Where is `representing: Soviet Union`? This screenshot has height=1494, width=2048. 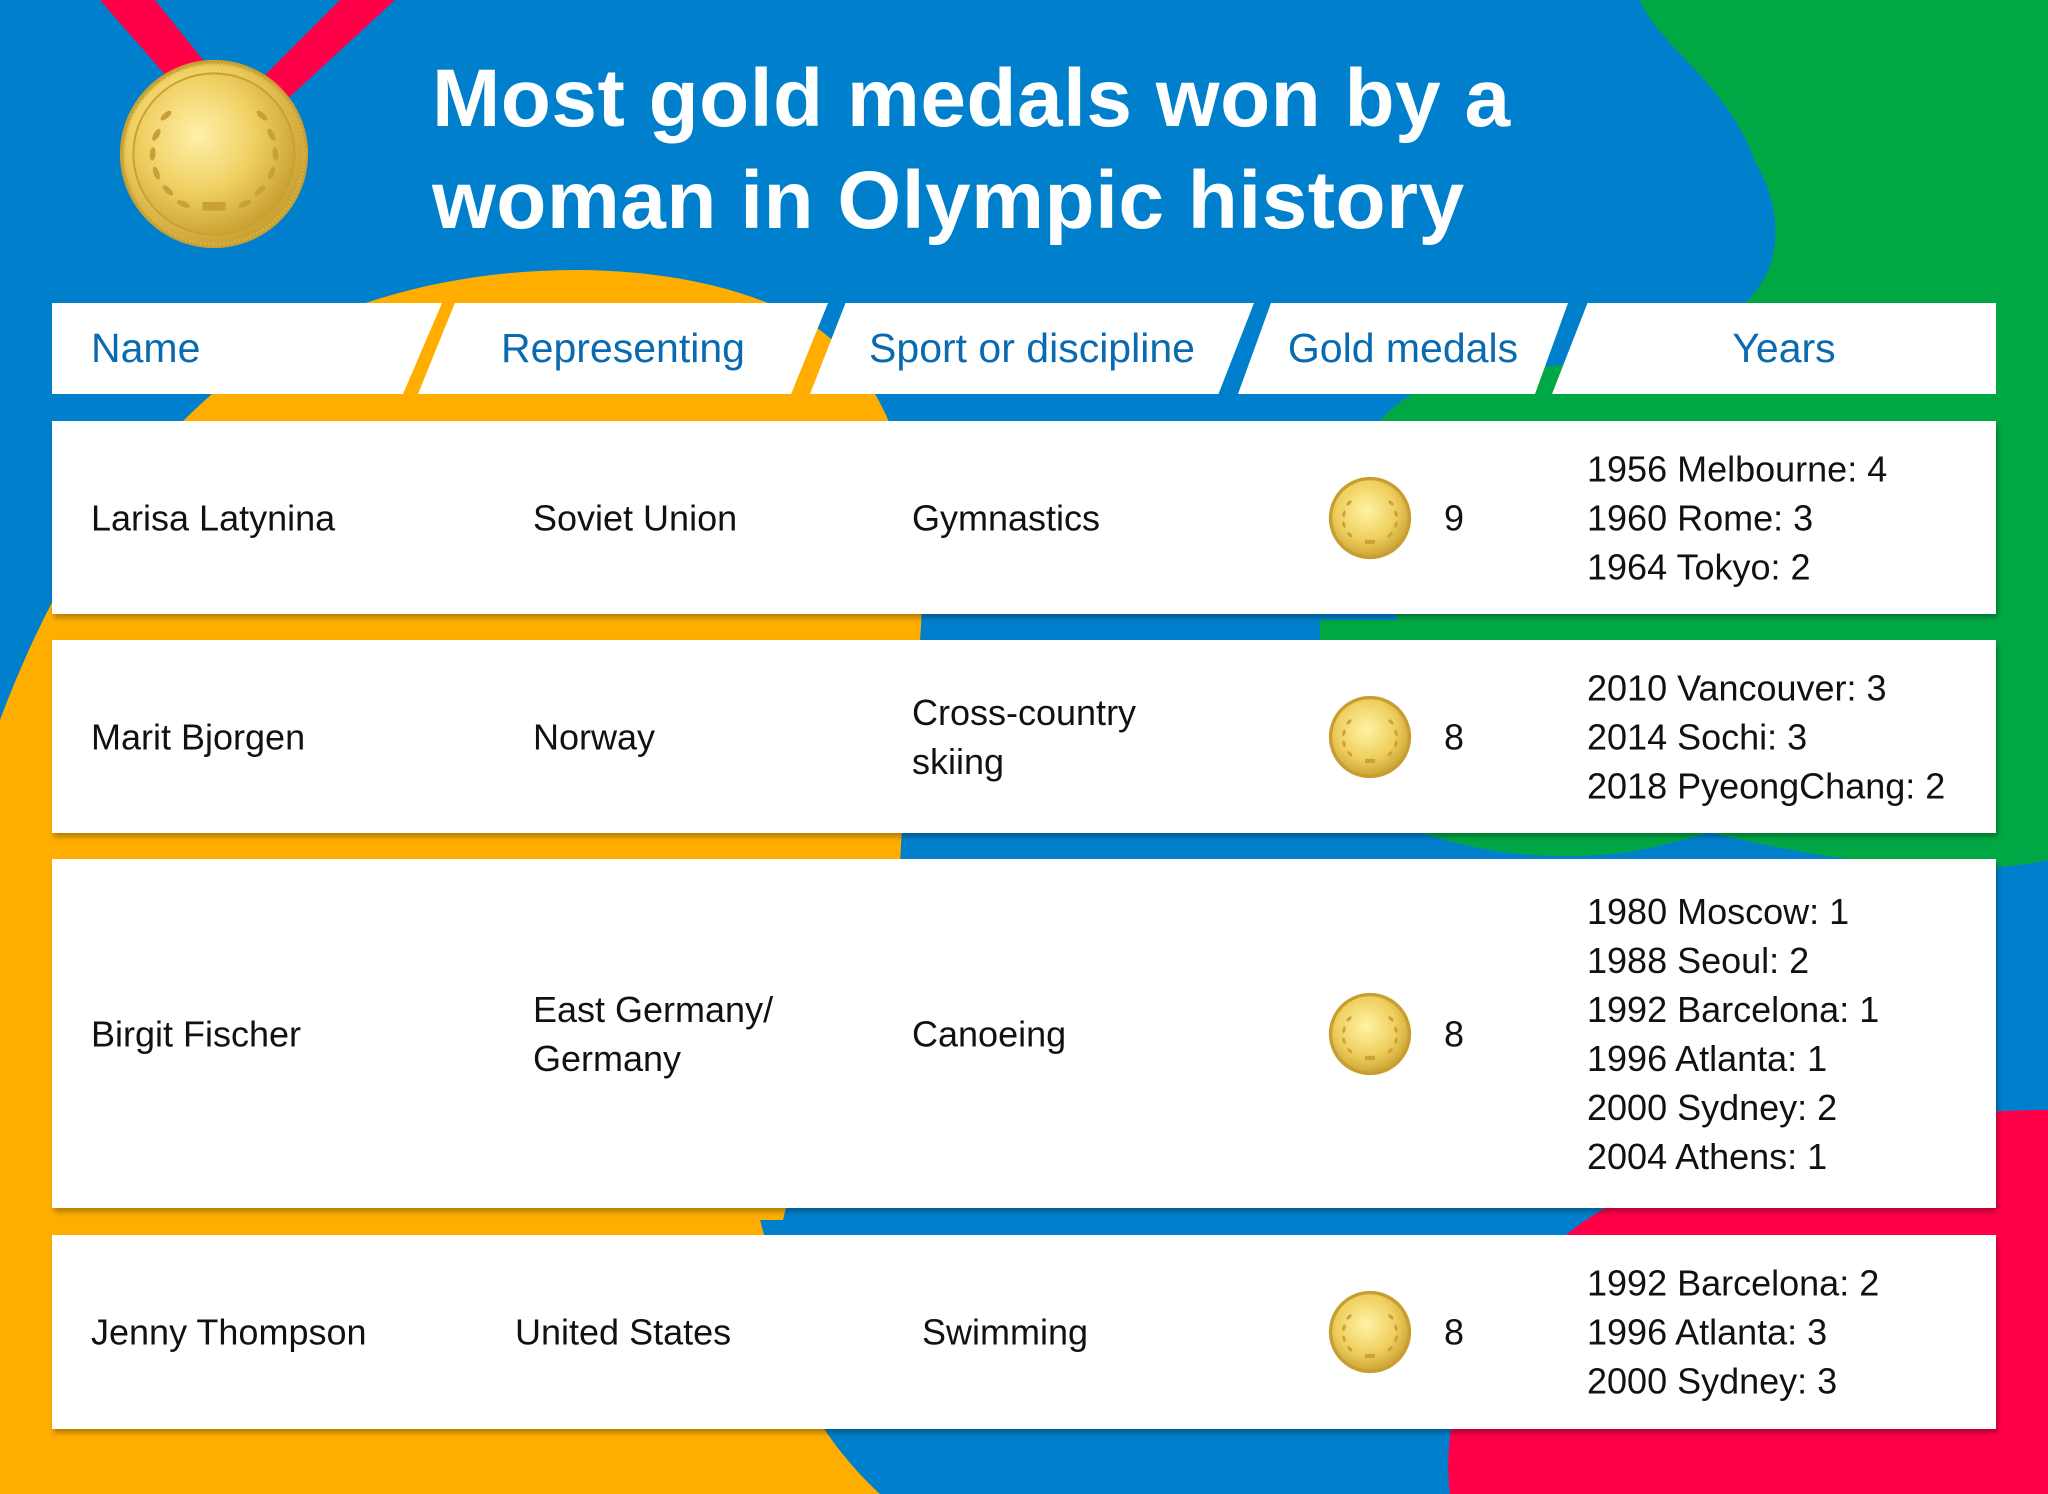
representing: Soviet Union is located at coordinates (635, 517).